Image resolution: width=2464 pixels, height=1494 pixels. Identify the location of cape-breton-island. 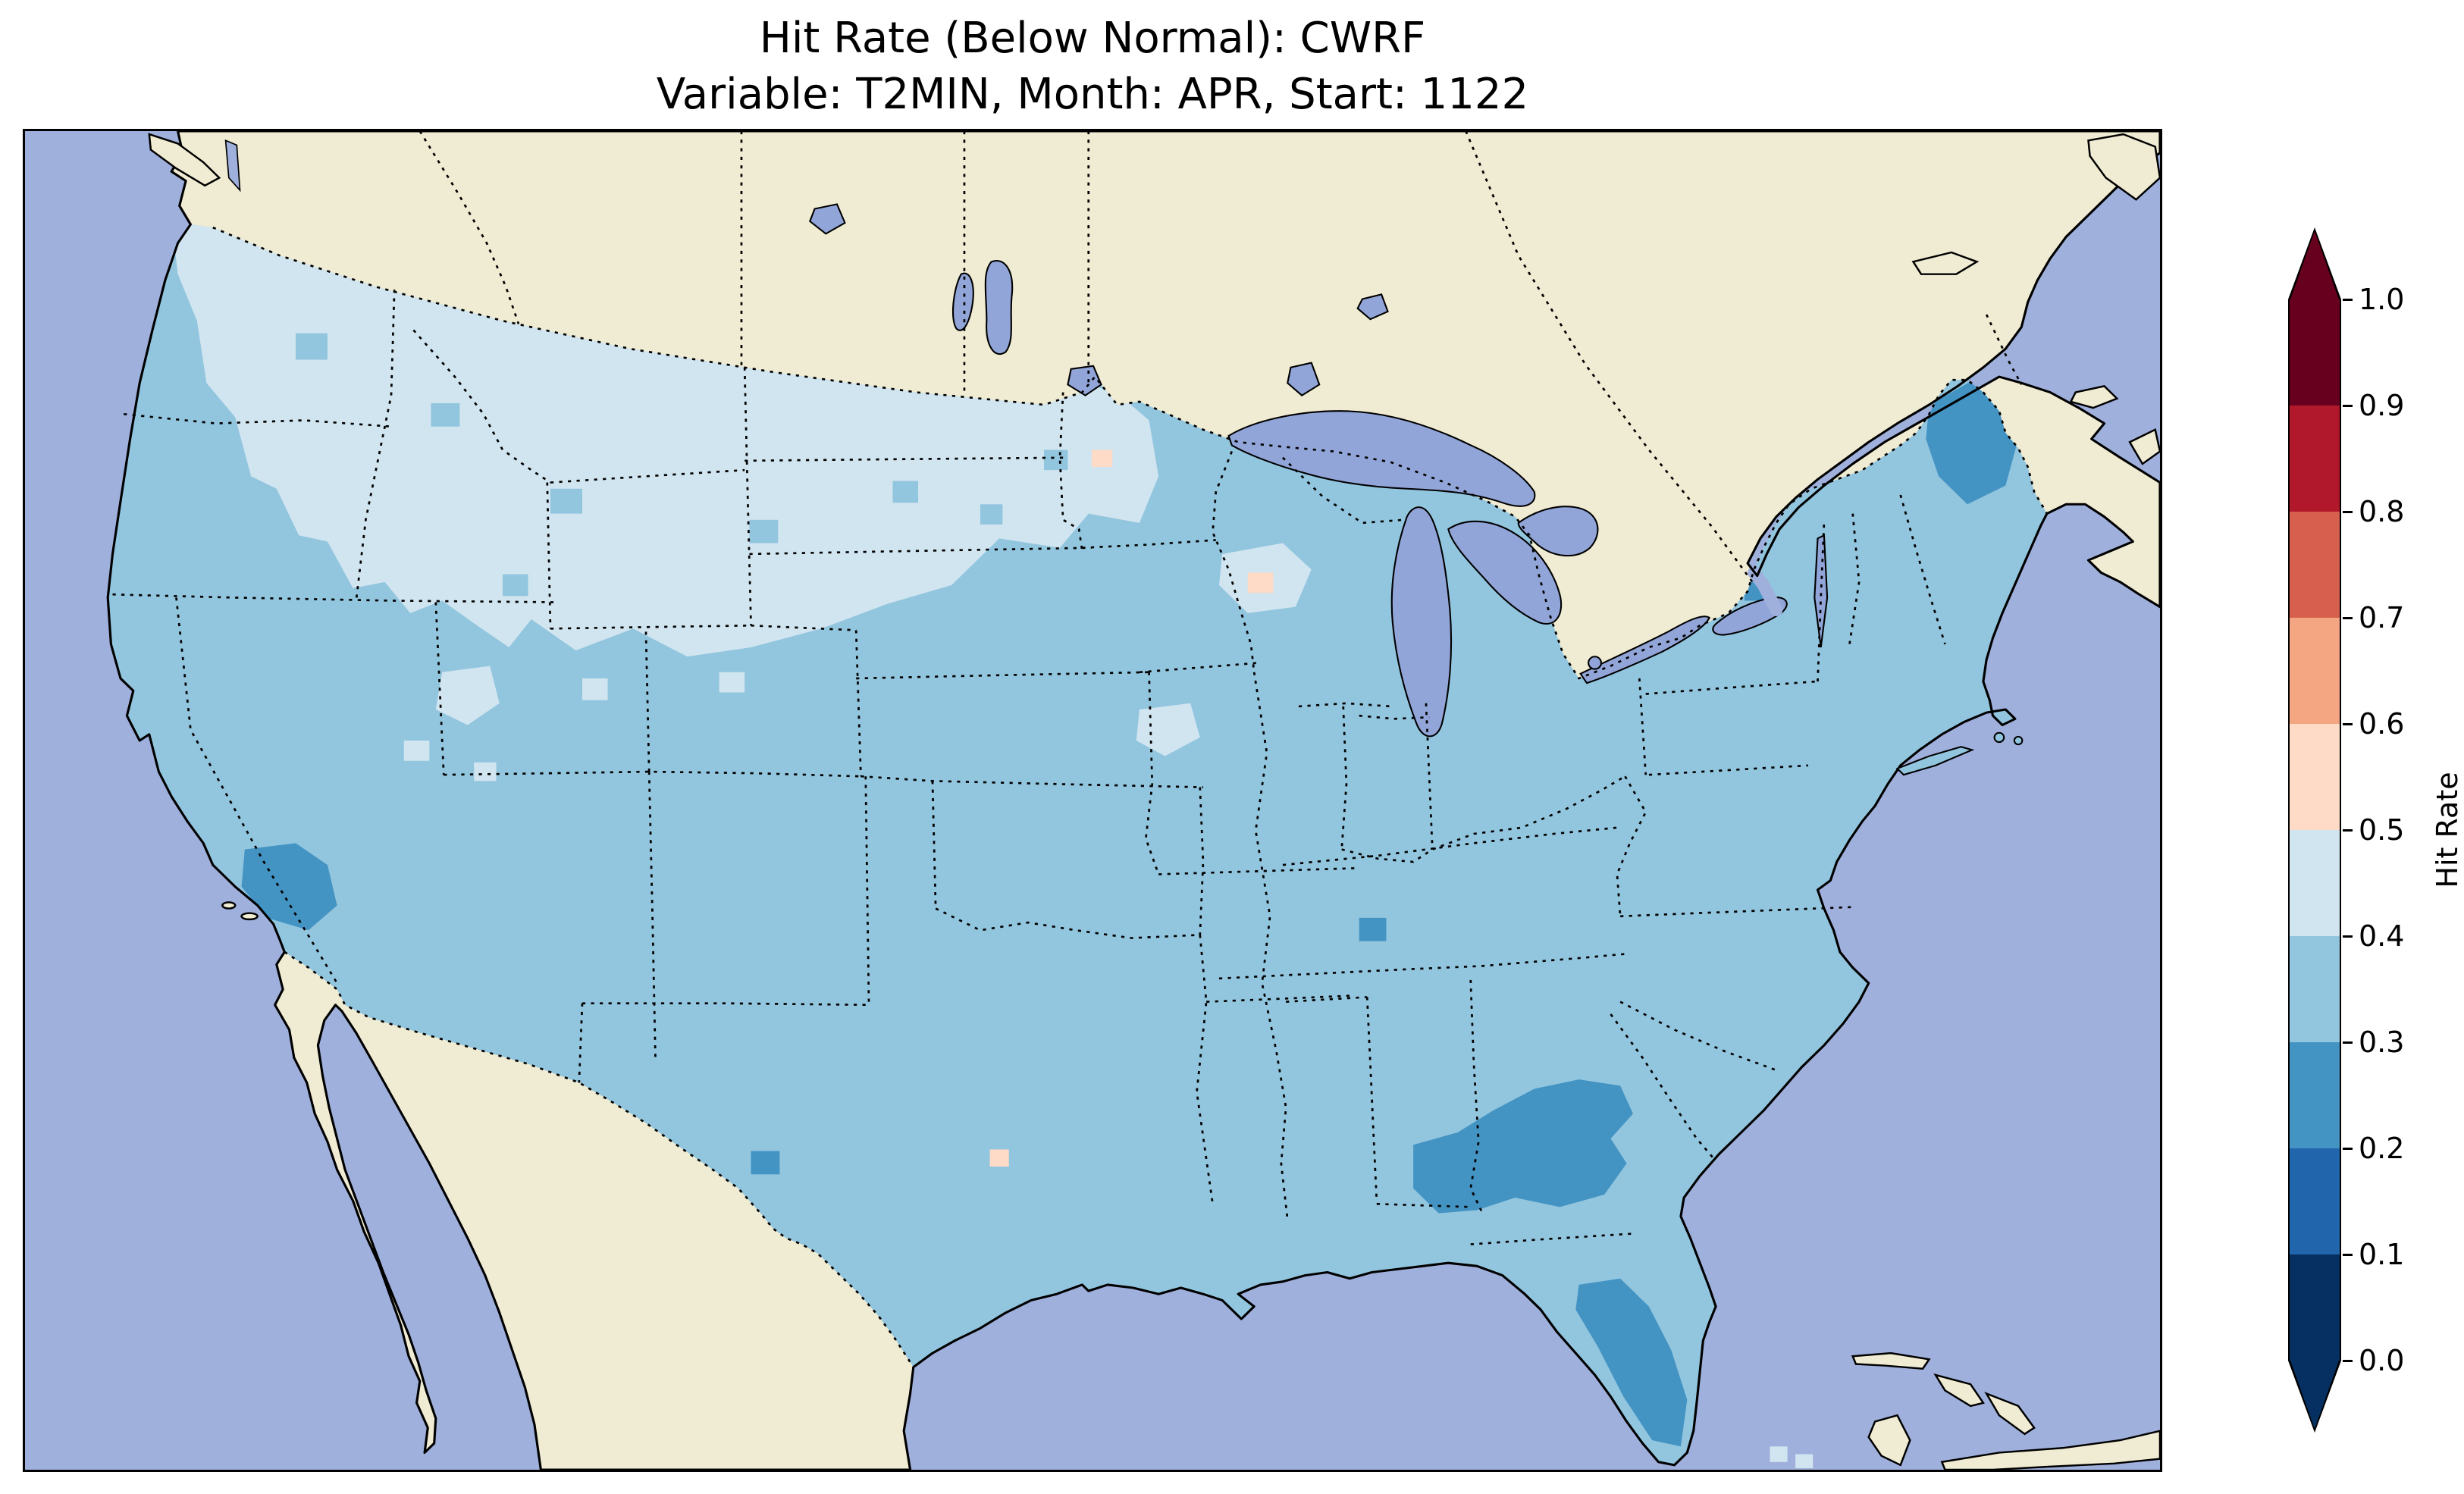
(2144, 446).